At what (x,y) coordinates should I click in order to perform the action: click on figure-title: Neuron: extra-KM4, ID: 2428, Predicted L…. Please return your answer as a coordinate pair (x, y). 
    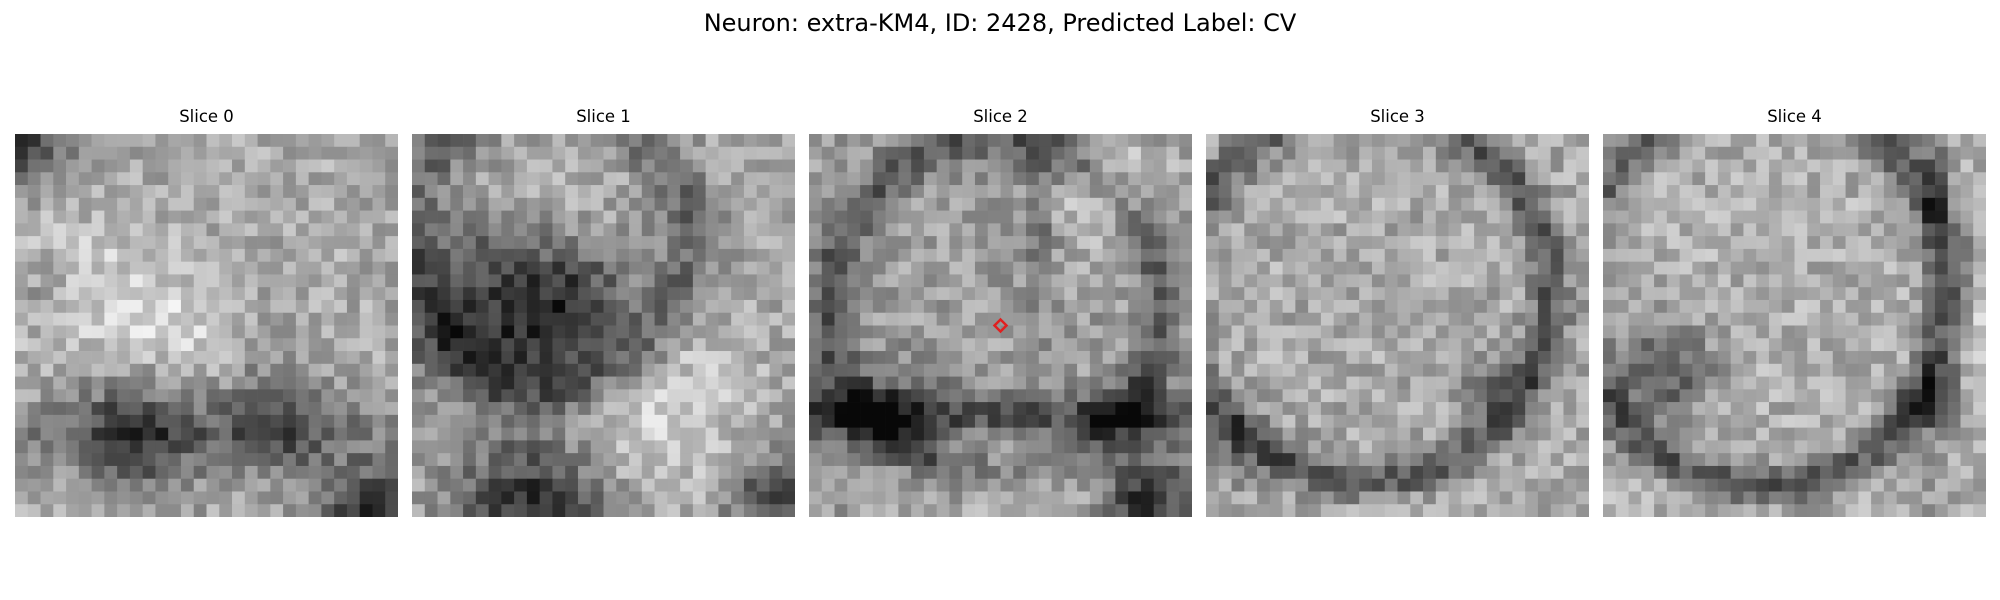
    Looking at the image, I should click on (1000, 23).